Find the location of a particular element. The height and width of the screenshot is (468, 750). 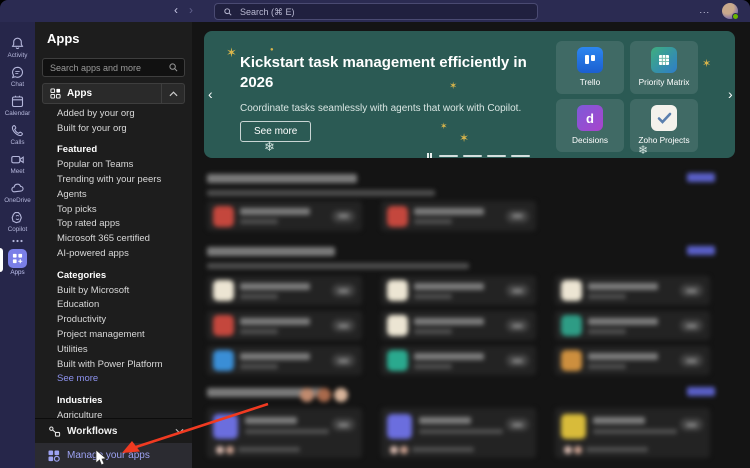

search-input is located at coordinates (370, 11).